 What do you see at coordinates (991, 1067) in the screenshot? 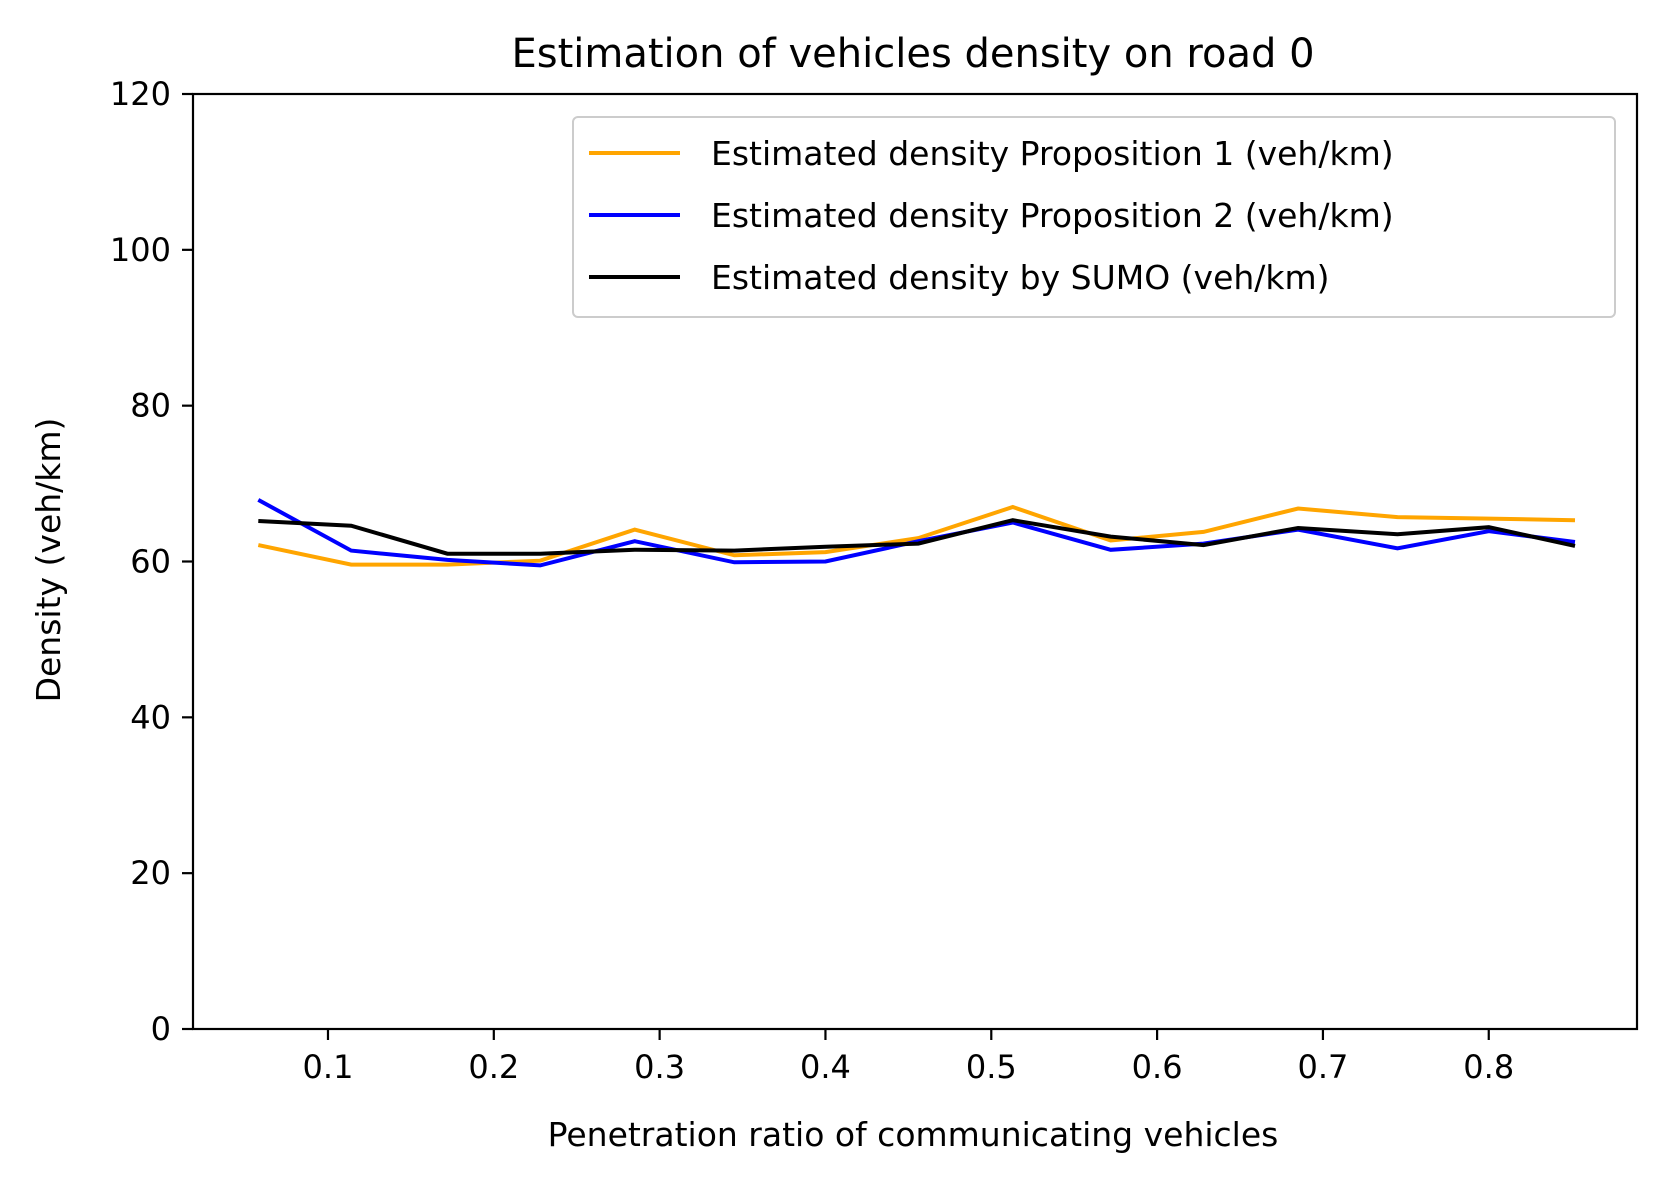
I see `x-tick-label: 0.5` at bounding box center [991, 1067].